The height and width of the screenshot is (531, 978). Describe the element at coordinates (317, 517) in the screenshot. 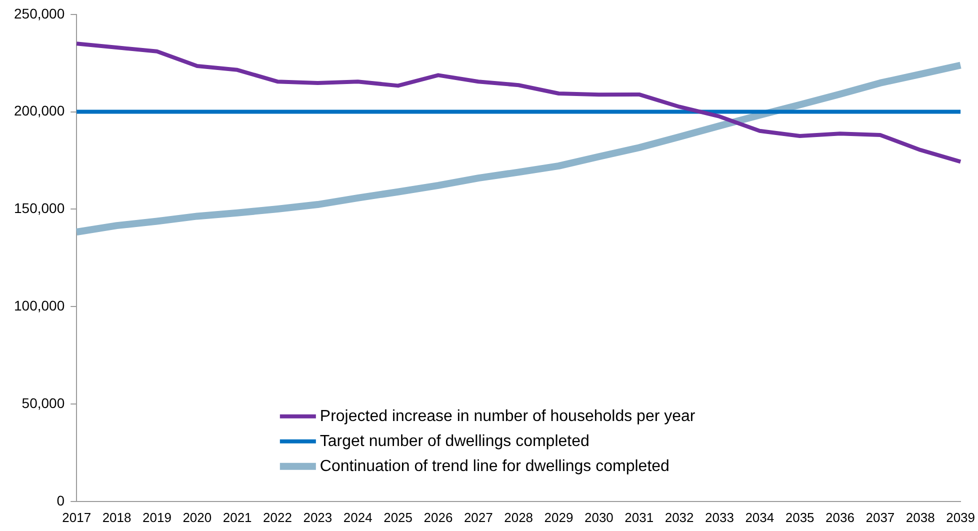

I see `x-tick-label: 2023` at that location.